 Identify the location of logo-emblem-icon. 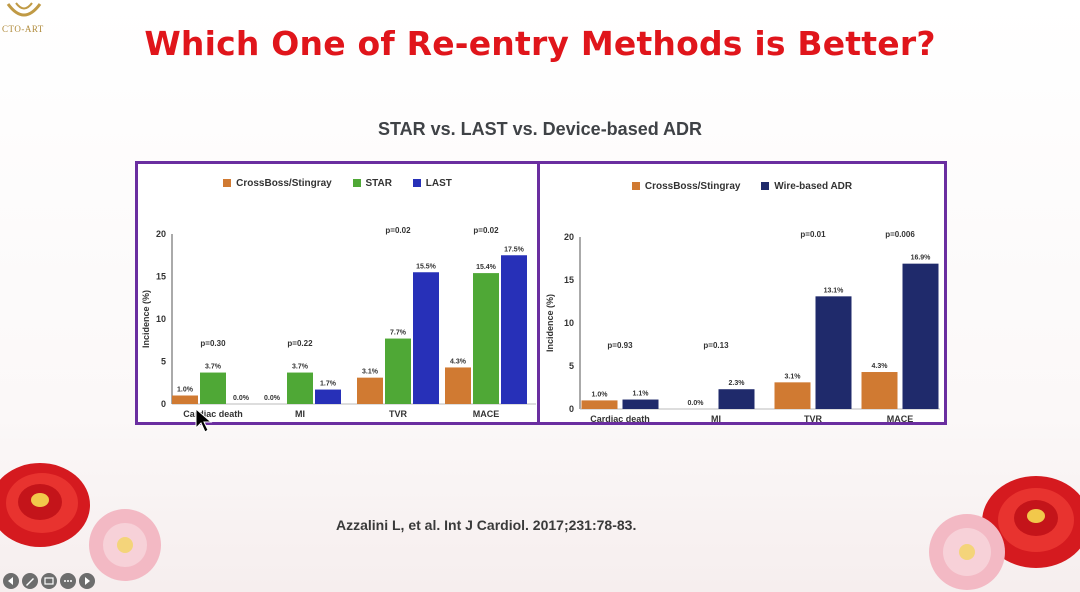
(24, 9).